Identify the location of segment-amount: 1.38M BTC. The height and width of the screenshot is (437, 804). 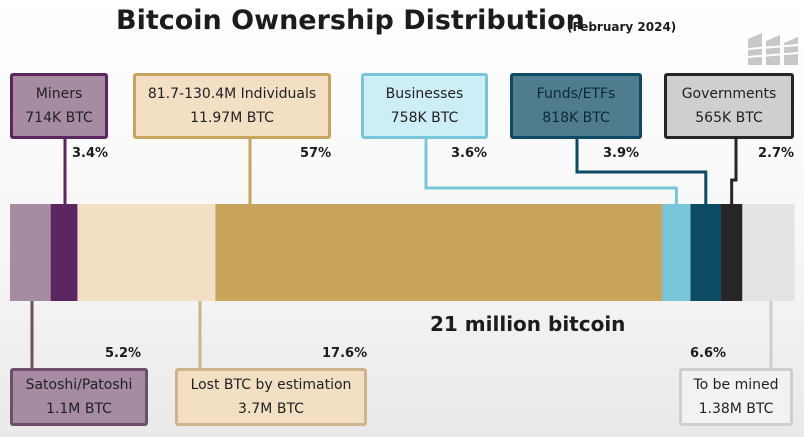
(736, 409).